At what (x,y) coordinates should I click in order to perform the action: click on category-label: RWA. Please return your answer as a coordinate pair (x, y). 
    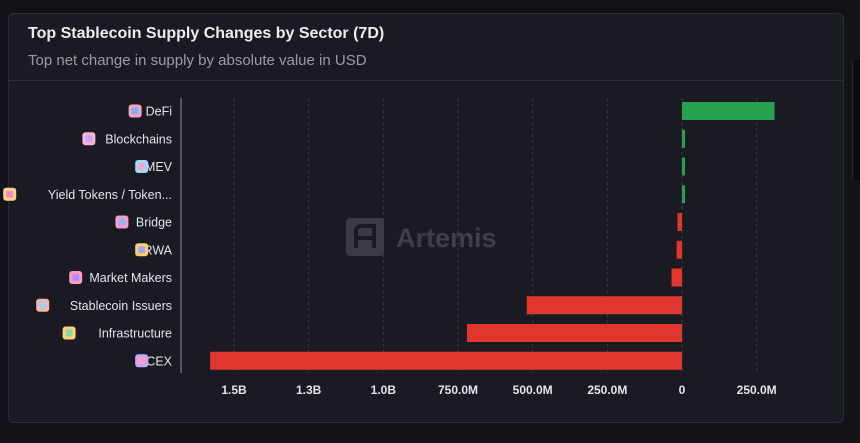
    Looking at the image, I should click on (158, 250).